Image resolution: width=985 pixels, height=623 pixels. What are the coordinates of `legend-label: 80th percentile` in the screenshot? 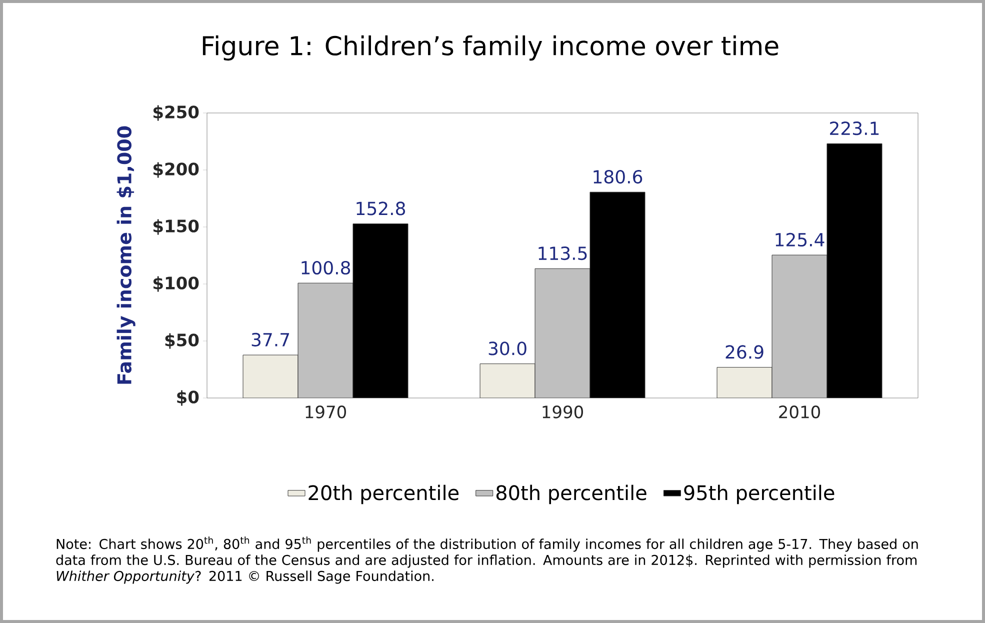 It's located at (571, 494).